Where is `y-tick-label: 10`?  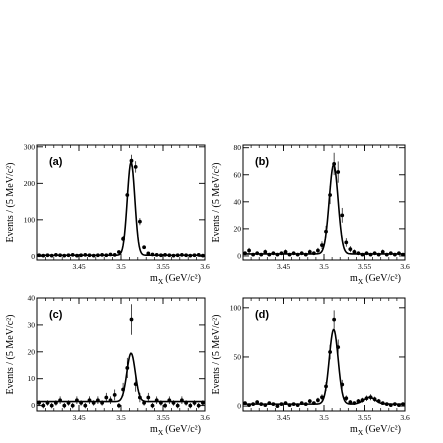 y-tick-label: 10 is located at coordinates (32, 378).